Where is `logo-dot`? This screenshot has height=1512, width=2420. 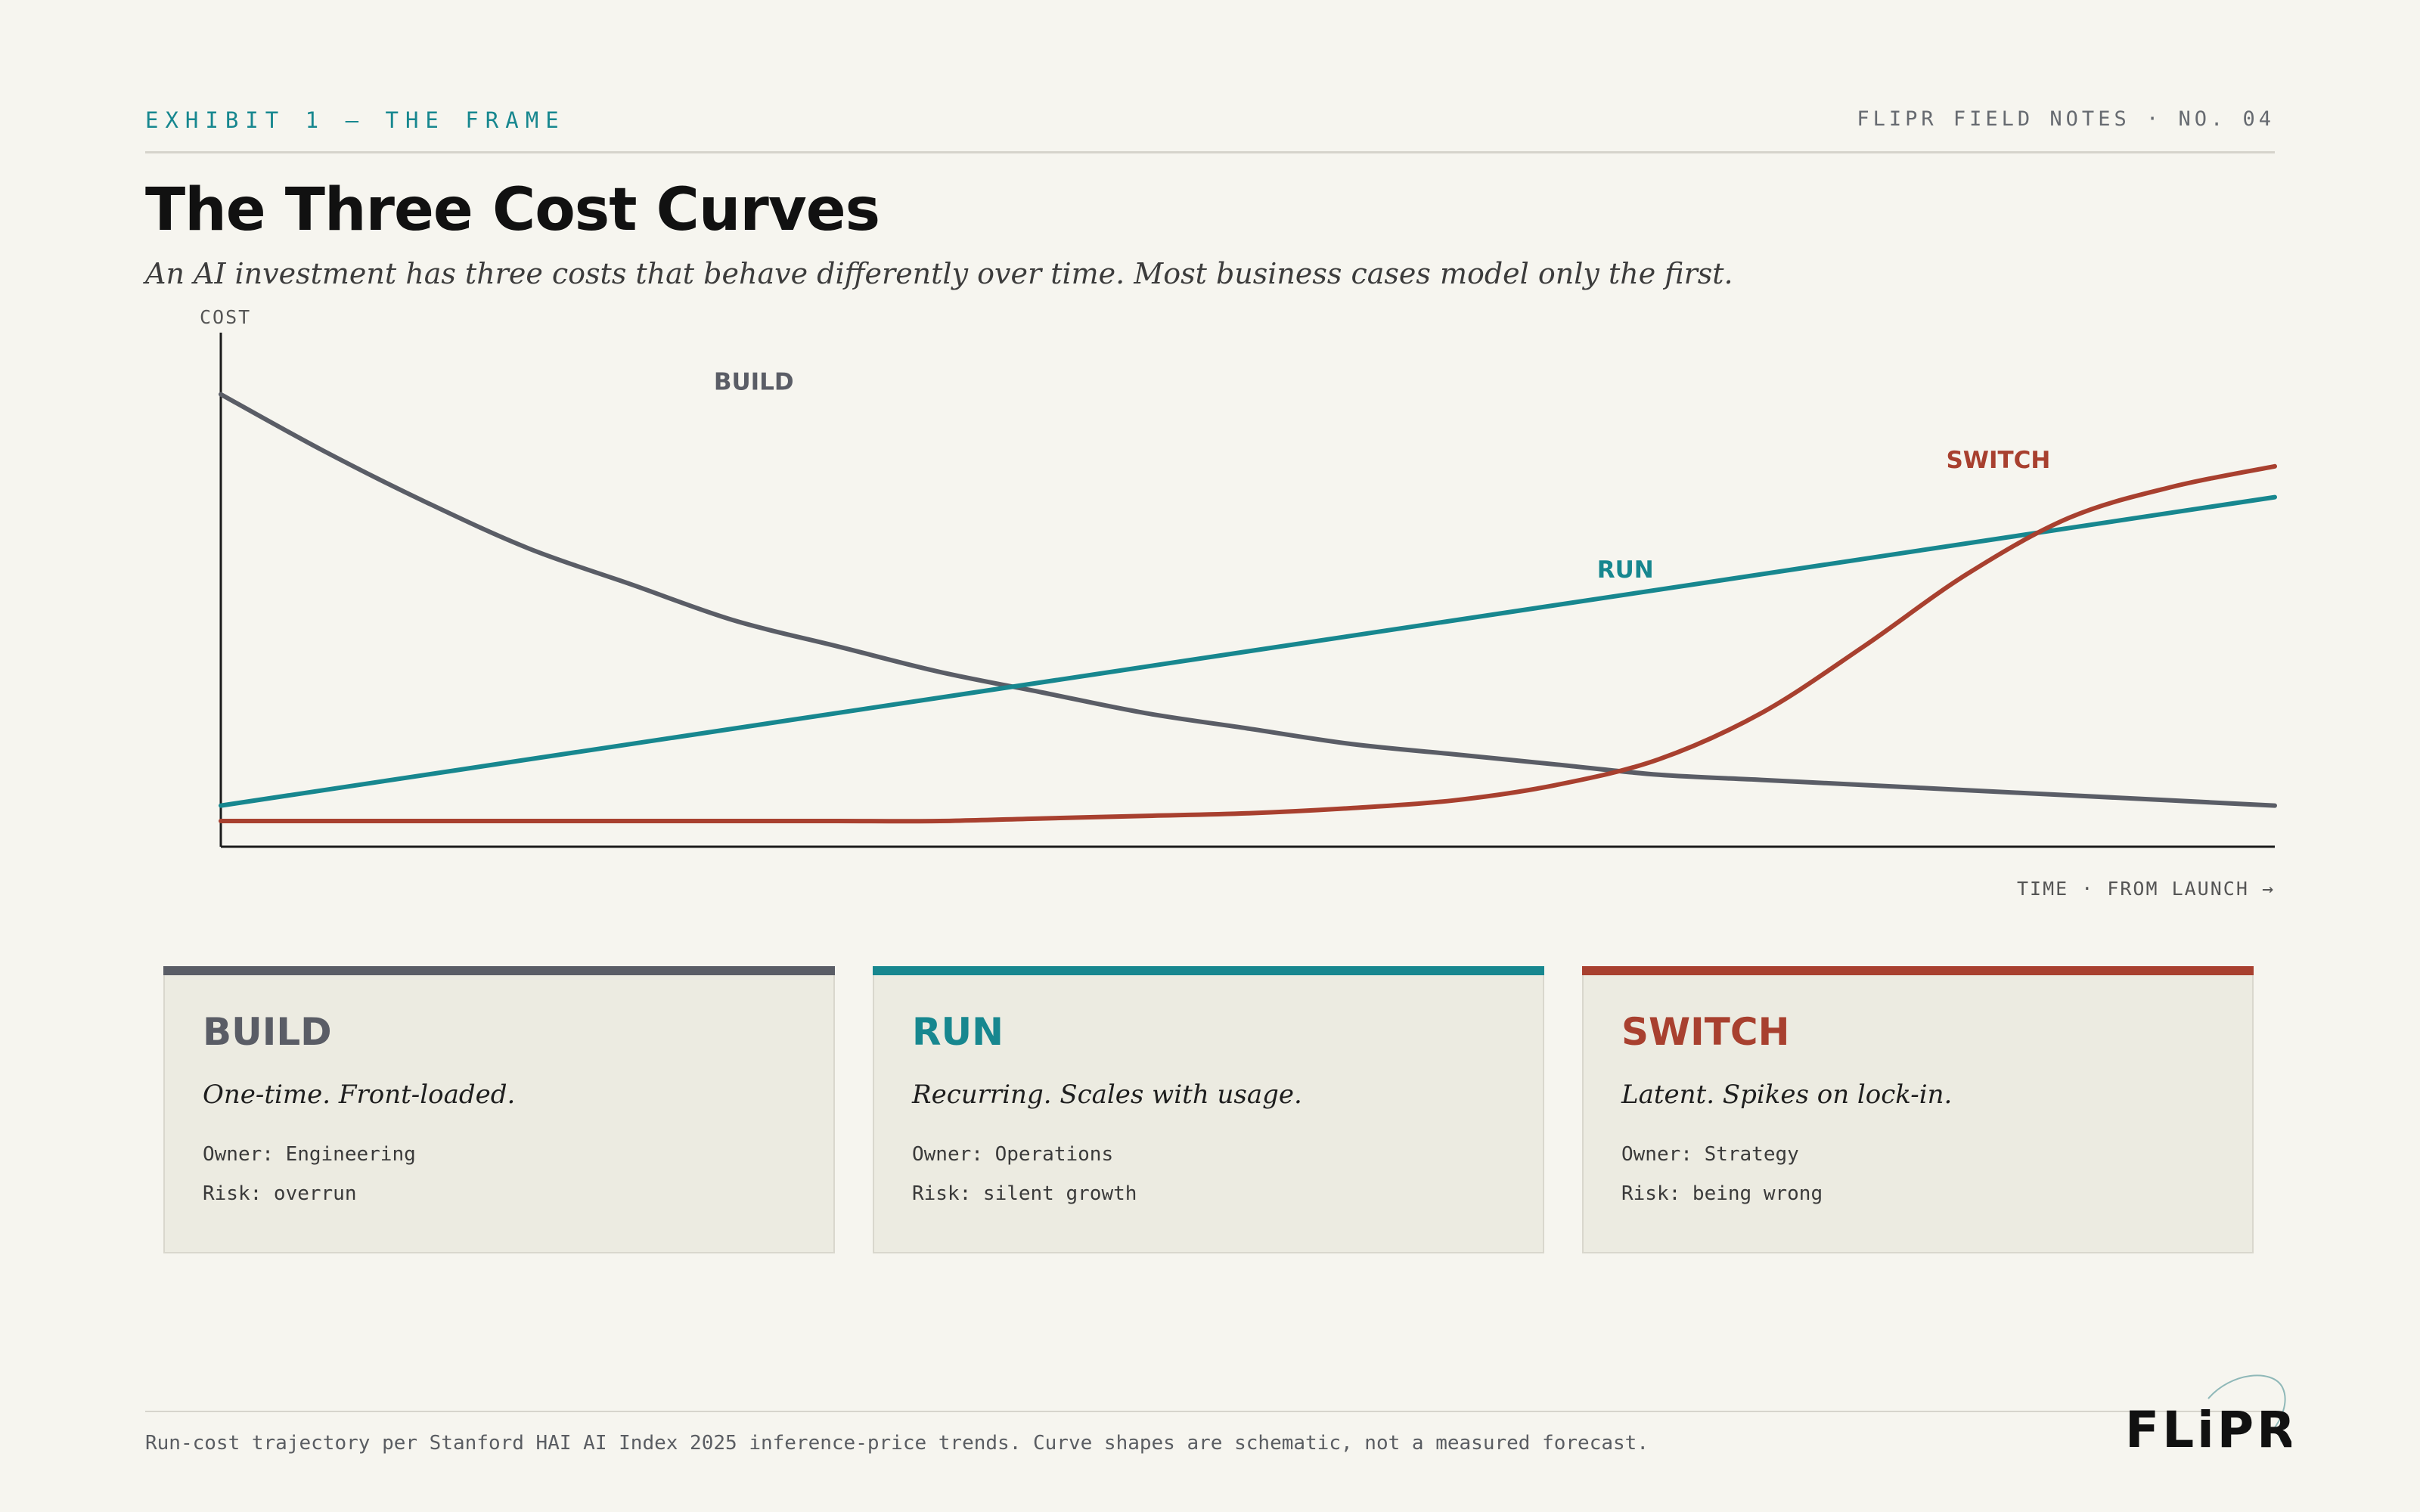
logo-dot is located at coordinates (2284, 1439).